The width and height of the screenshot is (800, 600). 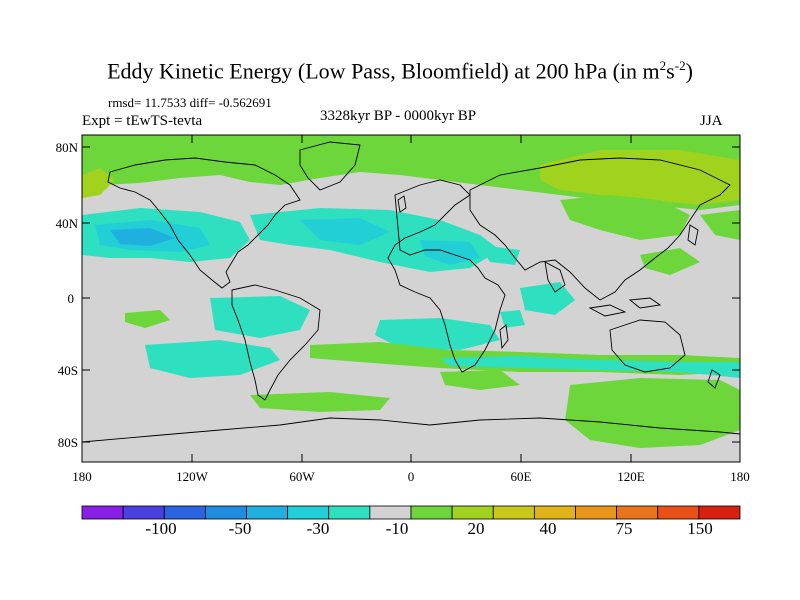 I want to click on lat-label: 0, so click(x=71, y=298).